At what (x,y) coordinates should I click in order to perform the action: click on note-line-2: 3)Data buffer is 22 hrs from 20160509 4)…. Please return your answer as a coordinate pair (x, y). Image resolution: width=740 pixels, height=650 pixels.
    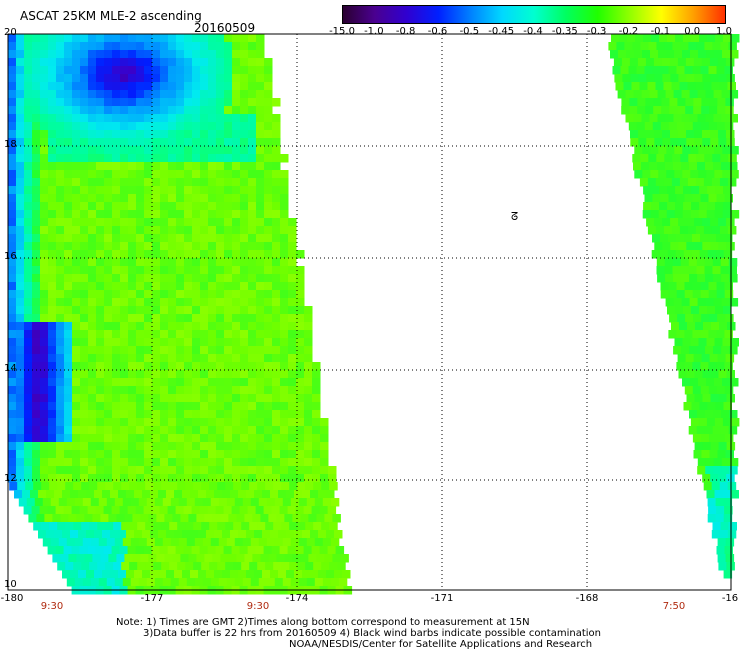
    Looking at the image, I should click on (372, 633).